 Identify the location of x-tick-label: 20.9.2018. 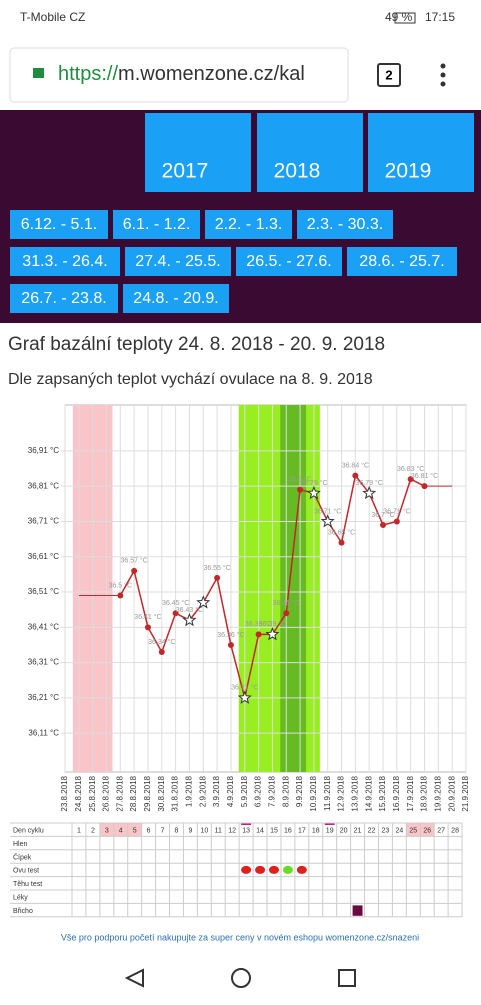
(451, 793).